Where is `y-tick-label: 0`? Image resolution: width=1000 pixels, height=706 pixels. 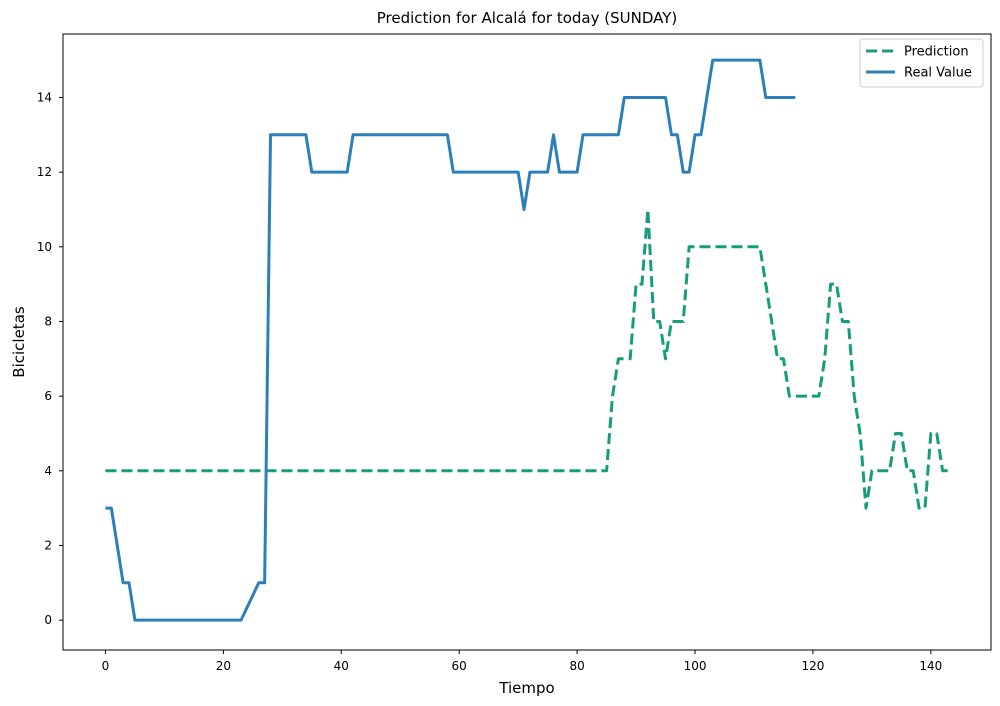 y-tick-label: 0 is located at coordinates (48, 620).